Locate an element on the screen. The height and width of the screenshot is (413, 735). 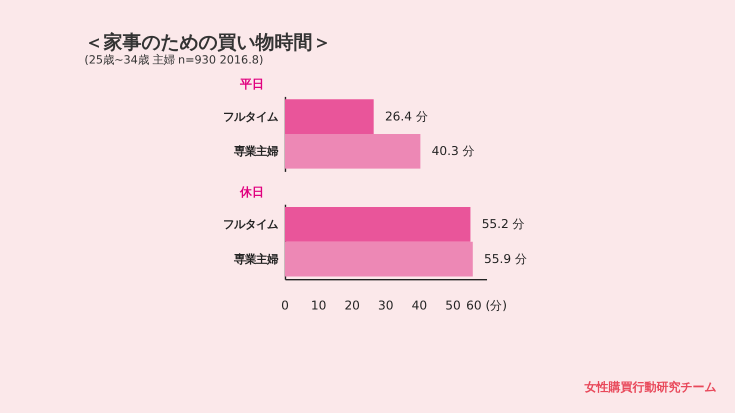
x-tick-label: 50 is located at coordinates (453, 305).